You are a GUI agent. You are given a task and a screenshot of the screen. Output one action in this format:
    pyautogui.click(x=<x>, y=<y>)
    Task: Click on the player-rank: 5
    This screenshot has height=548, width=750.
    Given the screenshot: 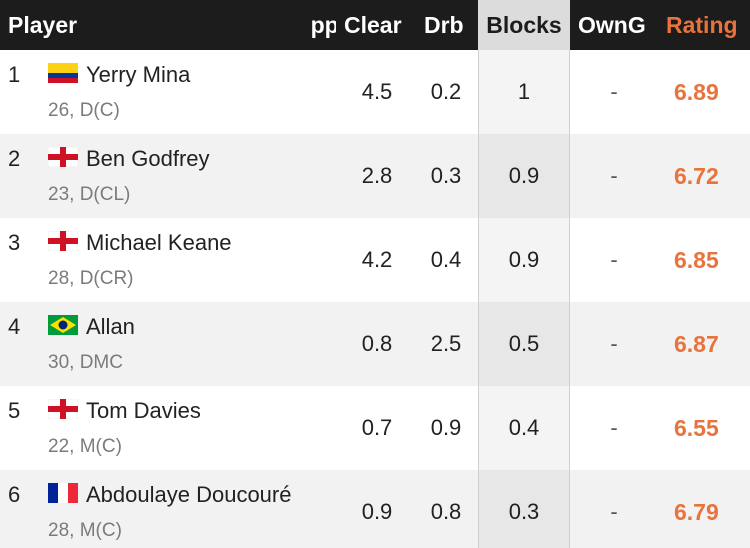 What is the action you would take?
    pyautogui.click(x=14, y=410)
    